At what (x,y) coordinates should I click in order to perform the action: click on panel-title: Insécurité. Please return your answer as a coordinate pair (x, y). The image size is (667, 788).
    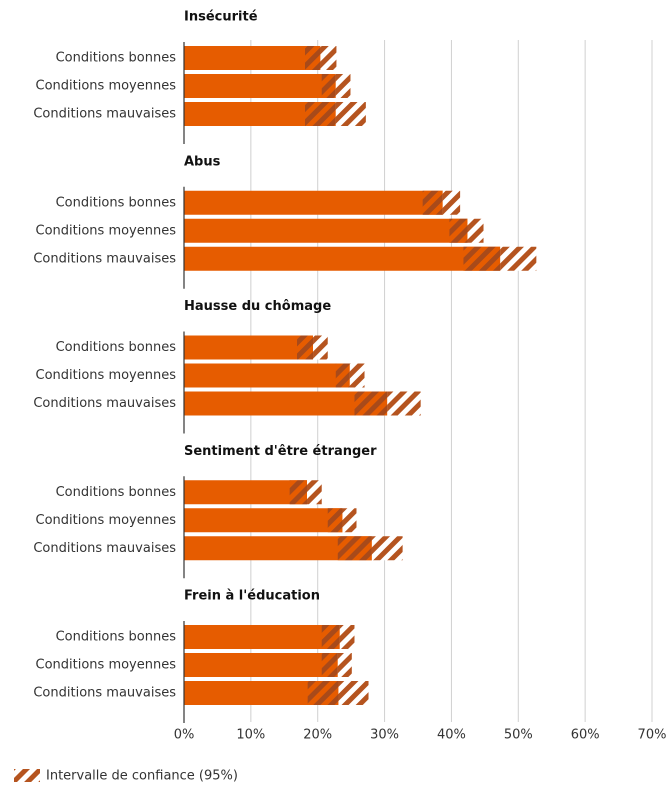
    Looking at the image, I should click on (221, 17).